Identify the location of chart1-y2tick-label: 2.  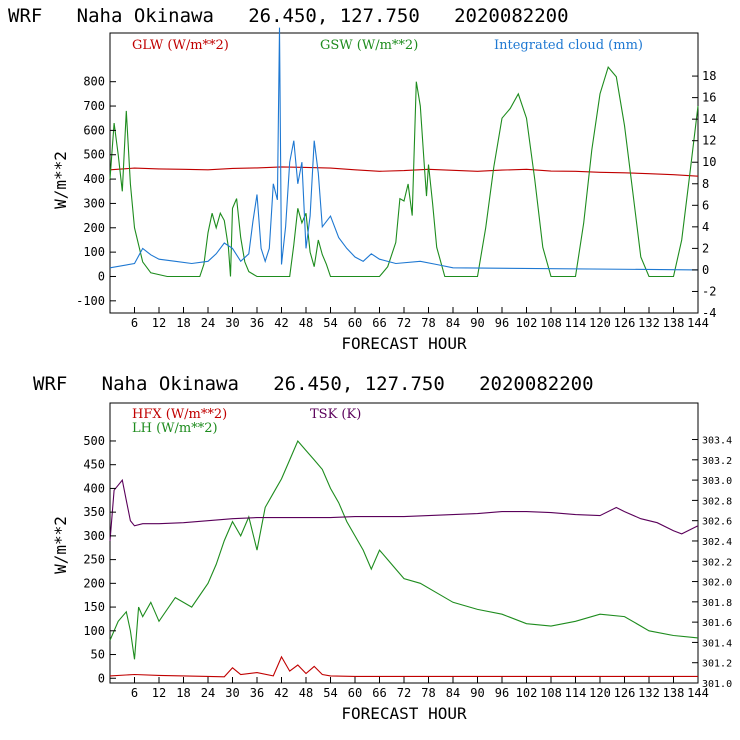
(705, 248).